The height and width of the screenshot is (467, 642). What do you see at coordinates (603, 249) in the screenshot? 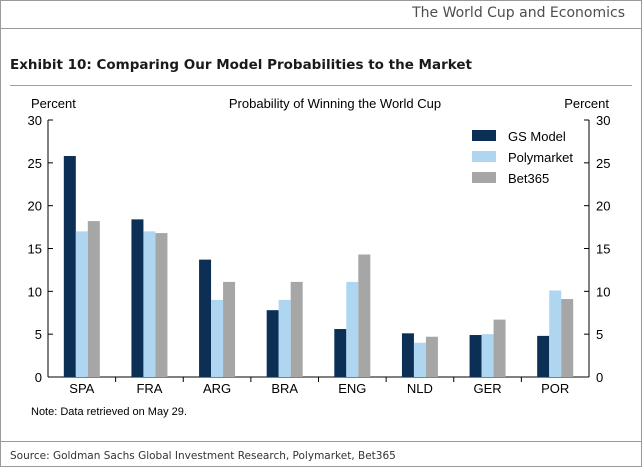
I see `y-tick-label-right: 15` at bounding box center [603, 249].